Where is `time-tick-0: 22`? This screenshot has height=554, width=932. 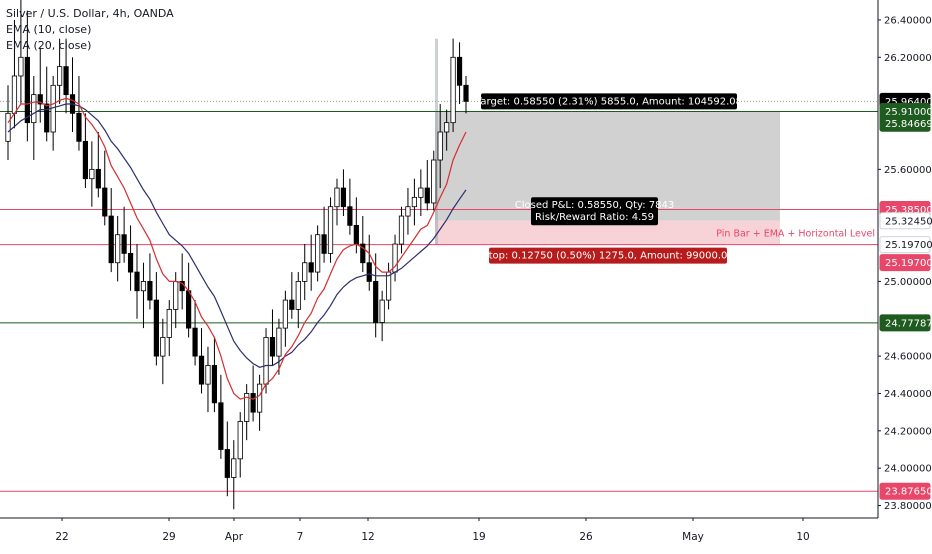
time-tick-0: 22 is located at coordinates (61, 537).